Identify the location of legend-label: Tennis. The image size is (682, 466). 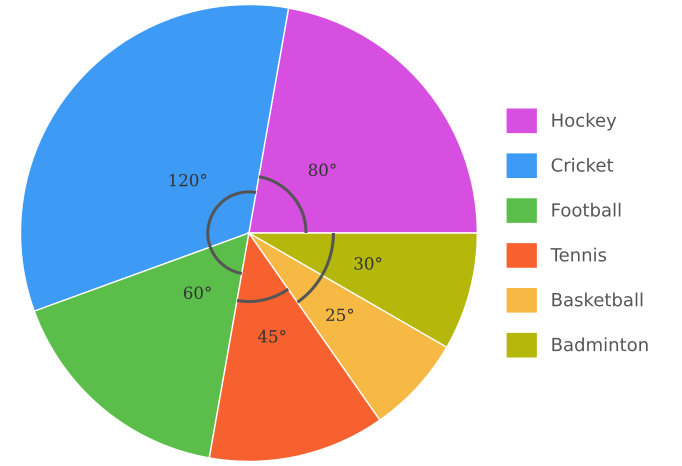
(578, 255).